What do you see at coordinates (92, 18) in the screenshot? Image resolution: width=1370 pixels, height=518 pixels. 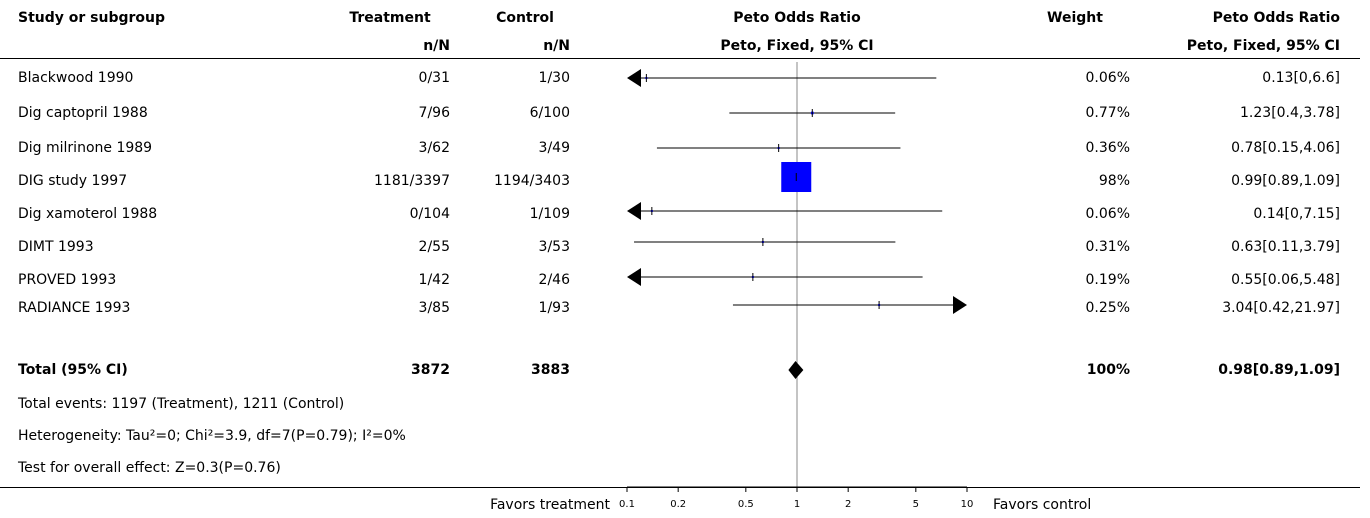 I see `header-study: Study or subgroup` at bounding box center [92, 18].